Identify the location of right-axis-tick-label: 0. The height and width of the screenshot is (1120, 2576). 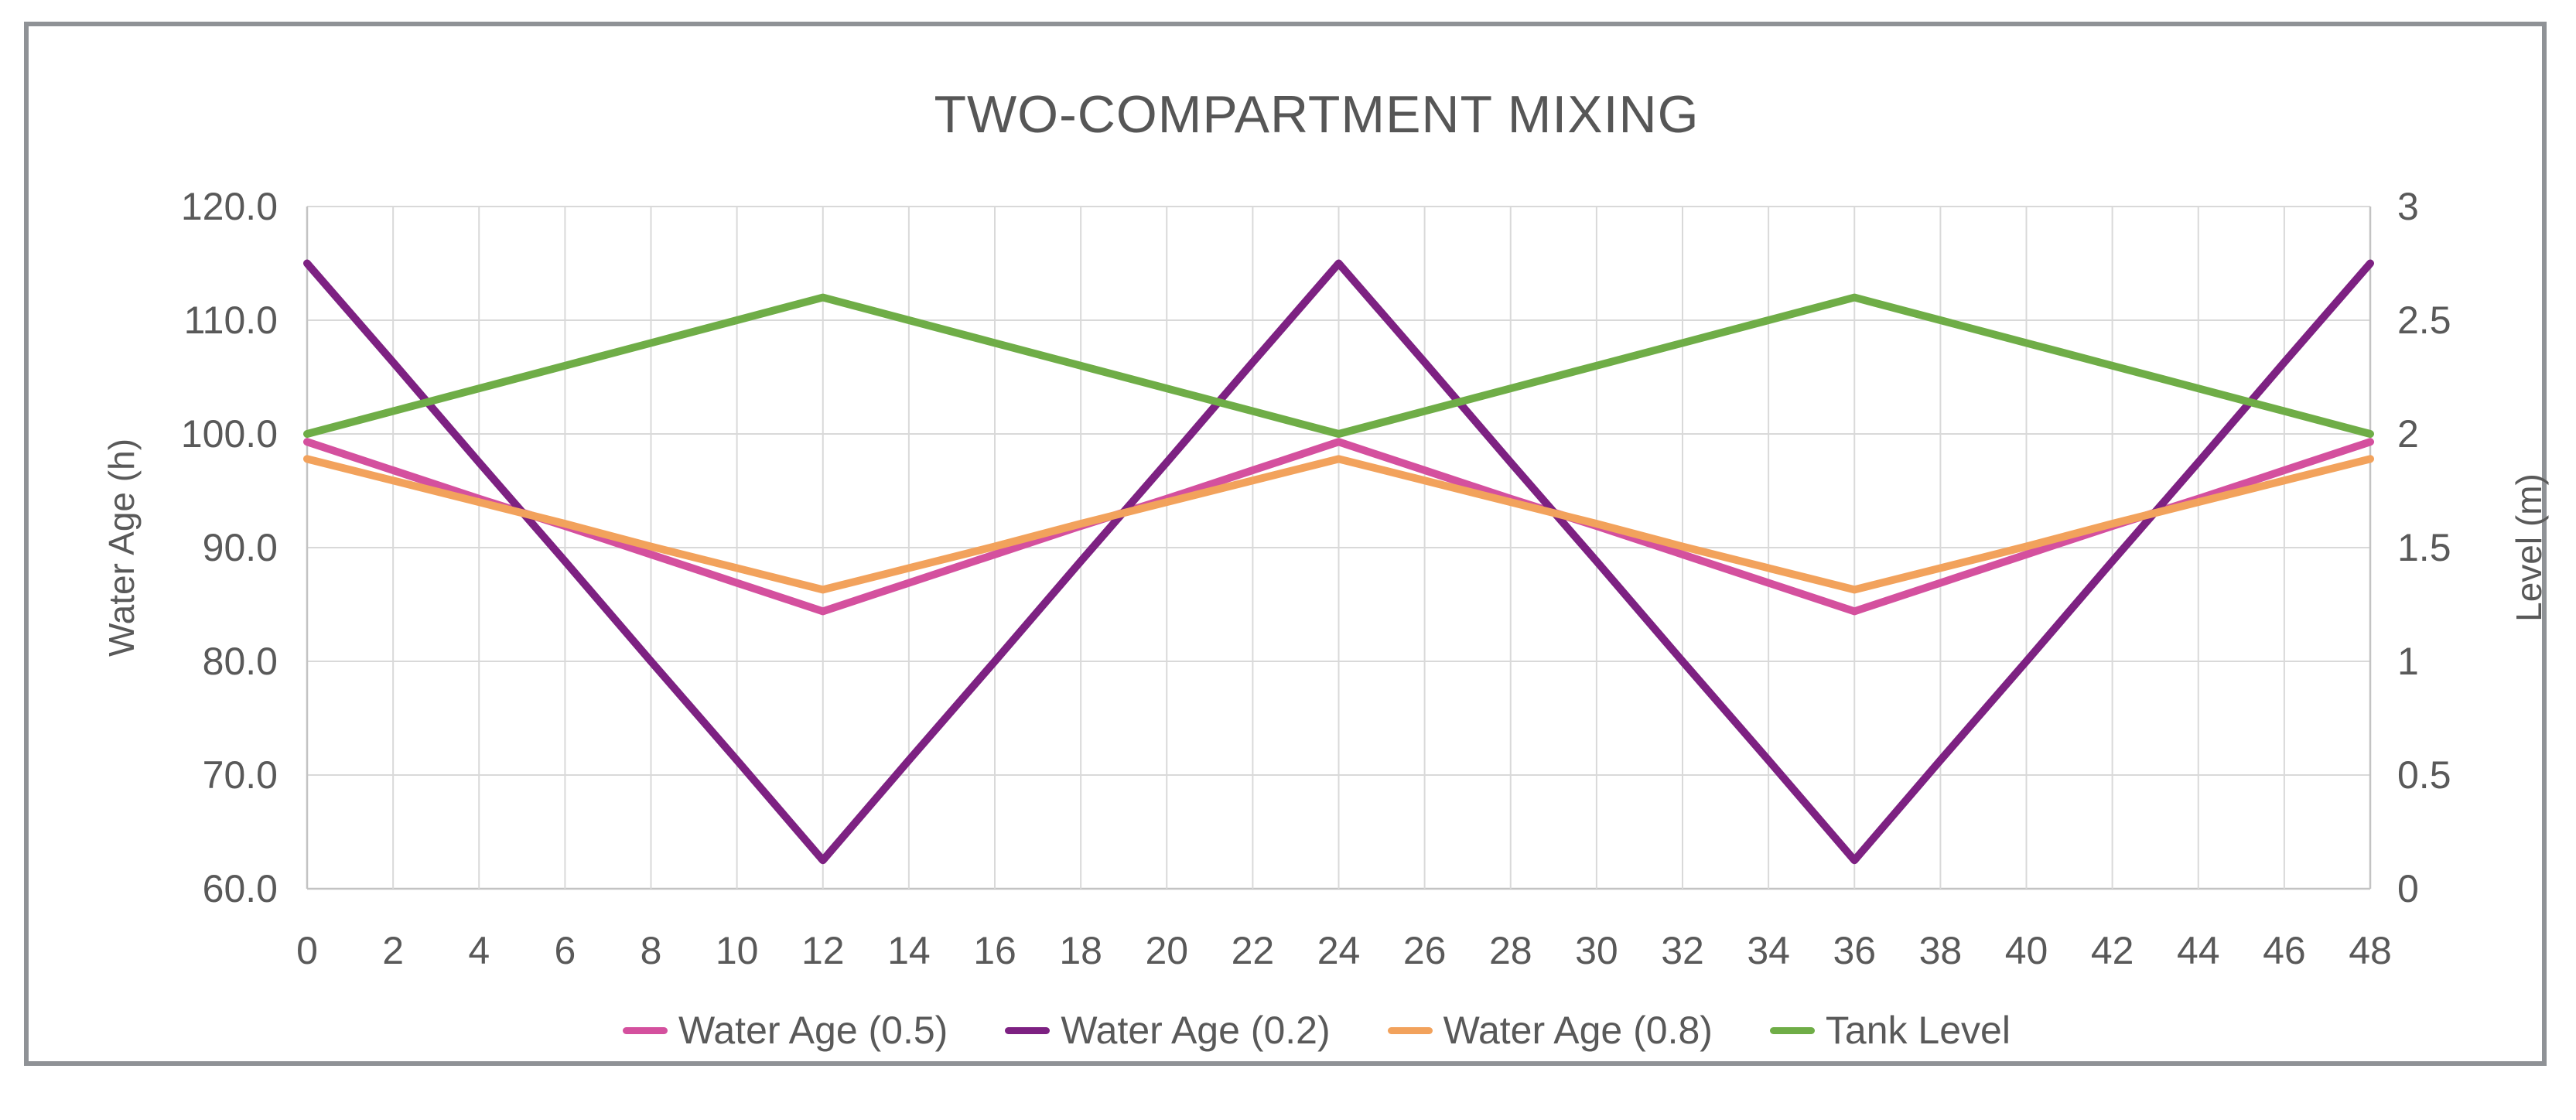
(2408, 888).